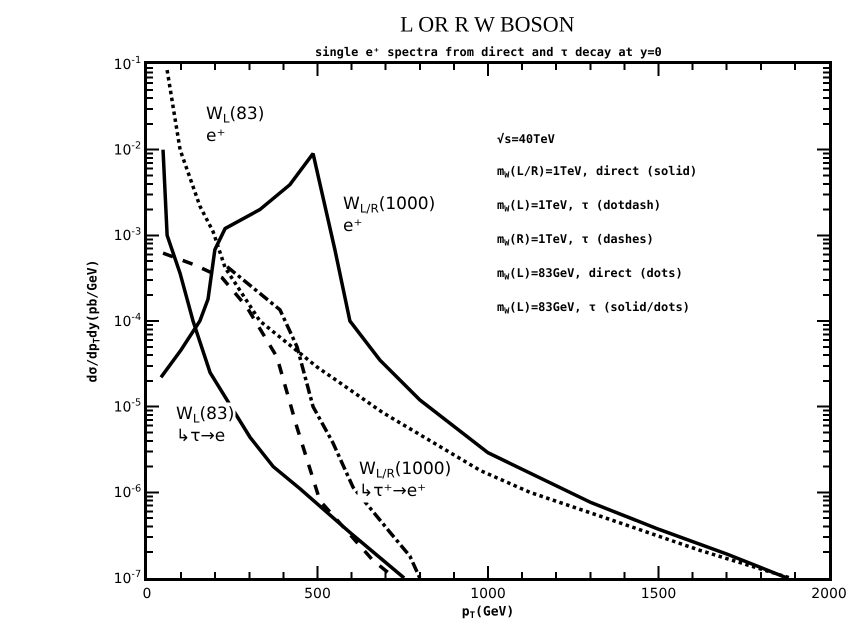 This screenshot has width=855, height=642. What do you see at coordinates (128, 492) in the screenshot?
I see `y-tick-label: 10$^{-6}$` at bounding box center [128, 492].